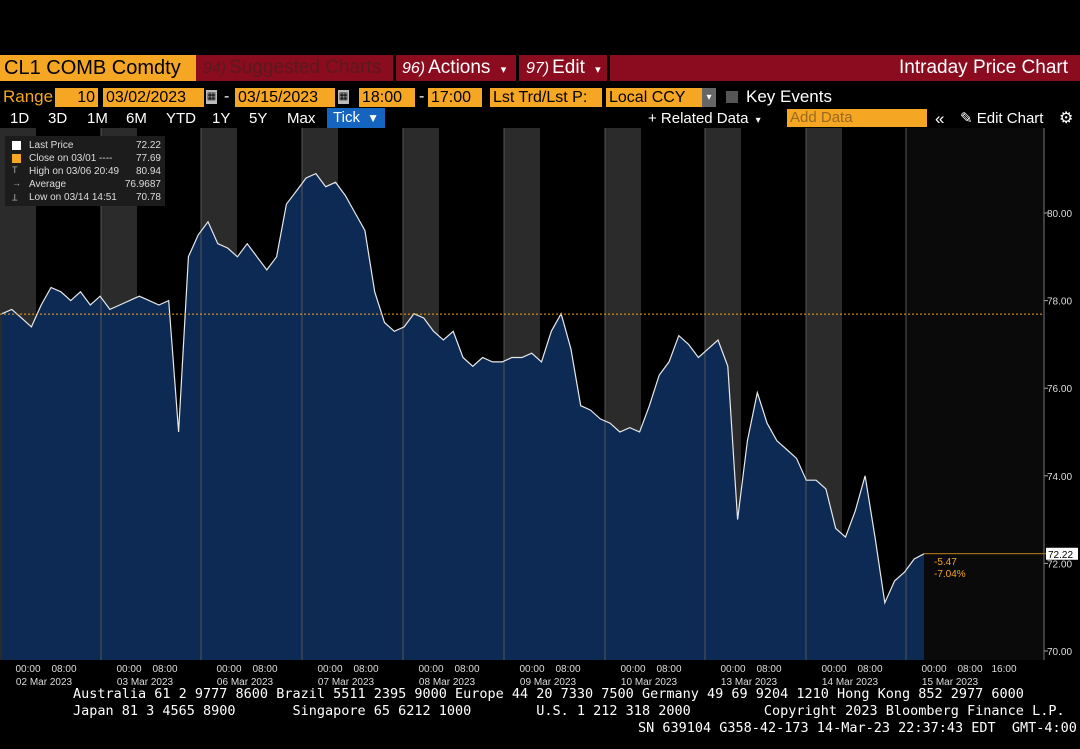  Describe the element at coordinates (1059, 477) in the screenshot. I see `y-tick-label: 74.00` at that location.